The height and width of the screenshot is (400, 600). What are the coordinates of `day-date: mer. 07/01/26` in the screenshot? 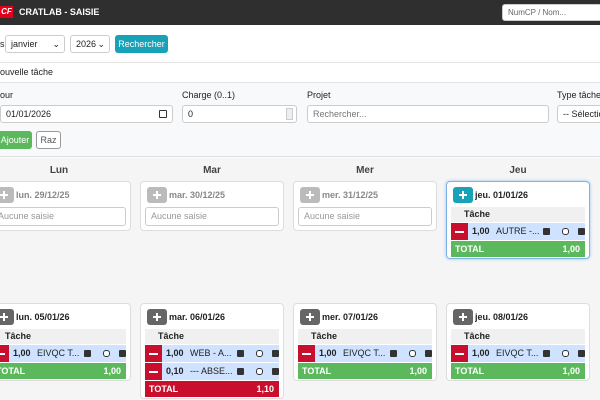 It's located at (350, 317).